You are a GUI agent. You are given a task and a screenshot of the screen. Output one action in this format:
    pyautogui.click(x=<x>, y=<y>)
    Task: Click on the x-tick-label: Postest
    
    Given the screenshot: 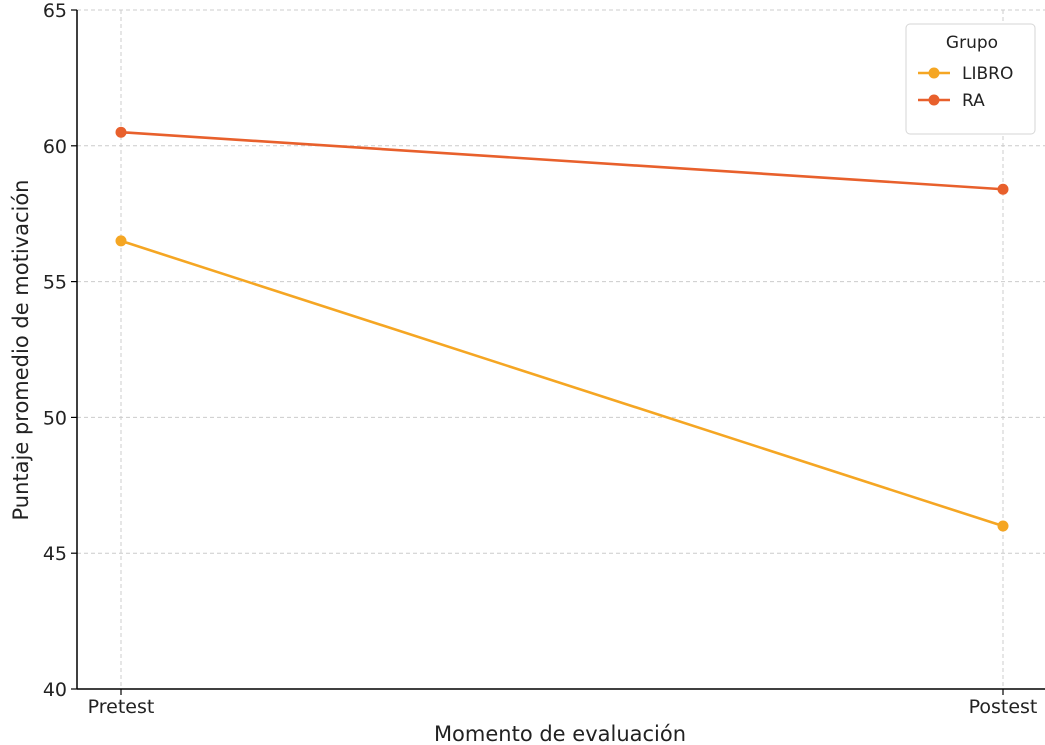 What is the action you would take?
    pyautogui.click(x=1003, y=707)
    